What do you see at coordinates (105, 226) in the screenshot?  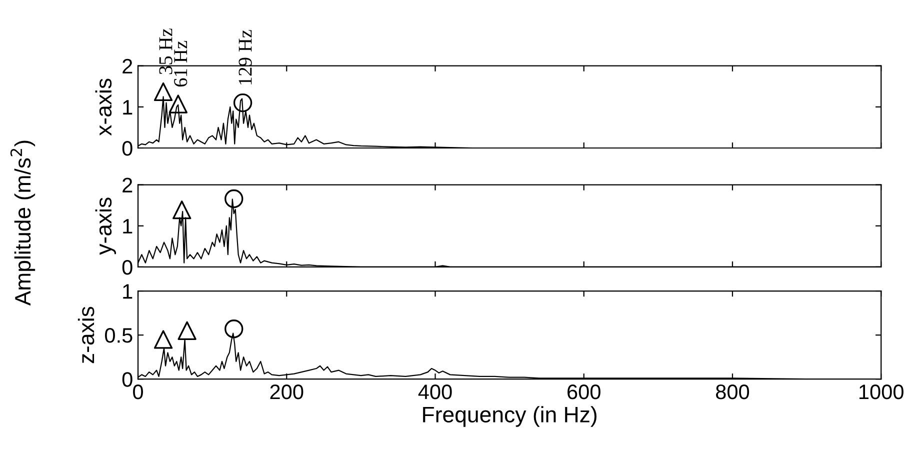 I see `y-axis-title: y-axis` at bounding box center [105, 226].